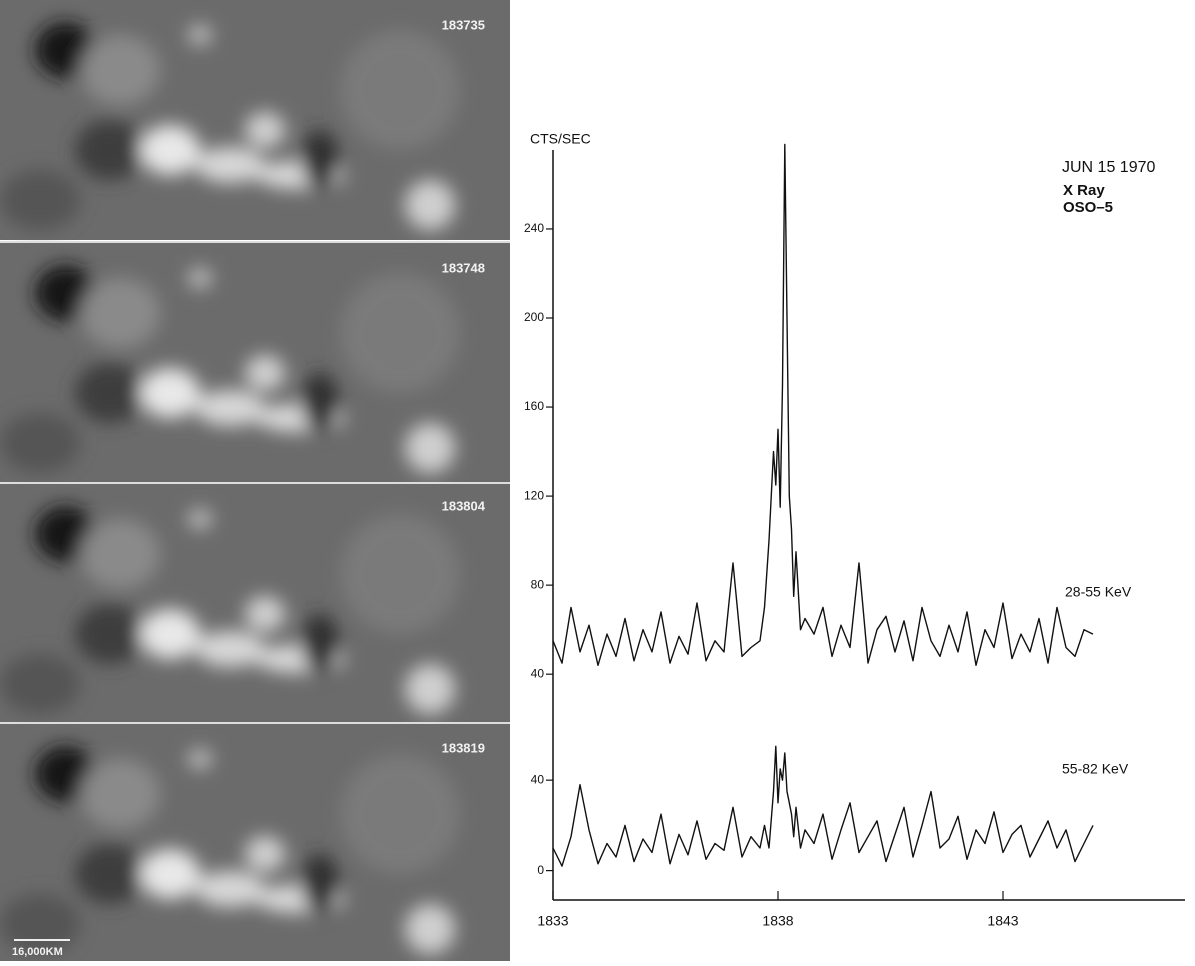 The height and width of the screenshot is (966, 1195). What do you see at coordinates (464, 505) in the screenshot?
I see `panel-time: 183804` at bounding box center [464, 505].